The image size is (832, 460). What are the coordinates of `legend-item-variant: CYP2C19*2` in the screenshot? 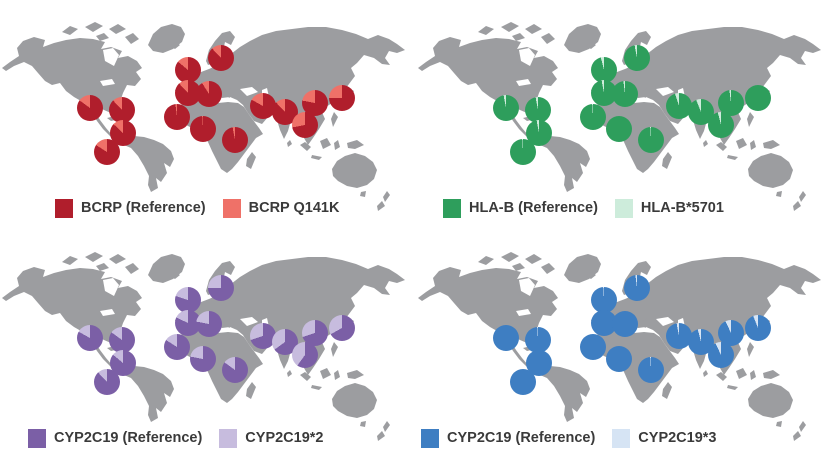 It's located at (271, 438).